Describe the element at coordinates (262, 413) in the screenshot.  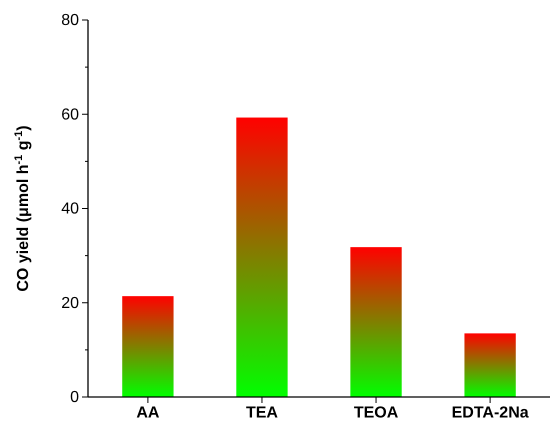
I see `x-tick-label: TEA` at that location.